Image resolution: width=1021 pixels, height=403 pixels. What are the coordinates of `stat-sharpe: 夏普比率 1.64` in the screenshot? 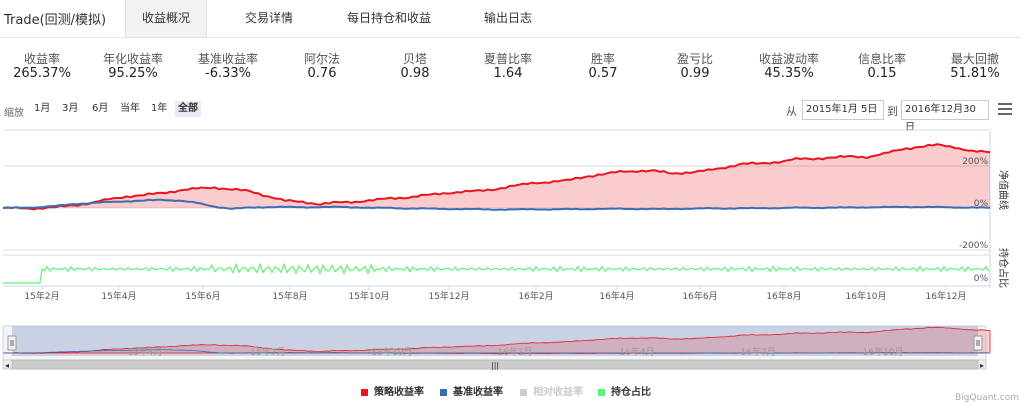 It's located at (508, 67).